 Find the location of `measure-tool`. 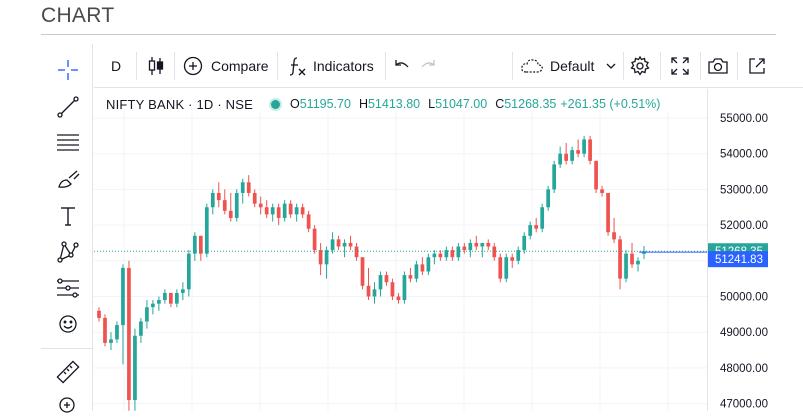

measure-tool is located at coordinates (68, 372).